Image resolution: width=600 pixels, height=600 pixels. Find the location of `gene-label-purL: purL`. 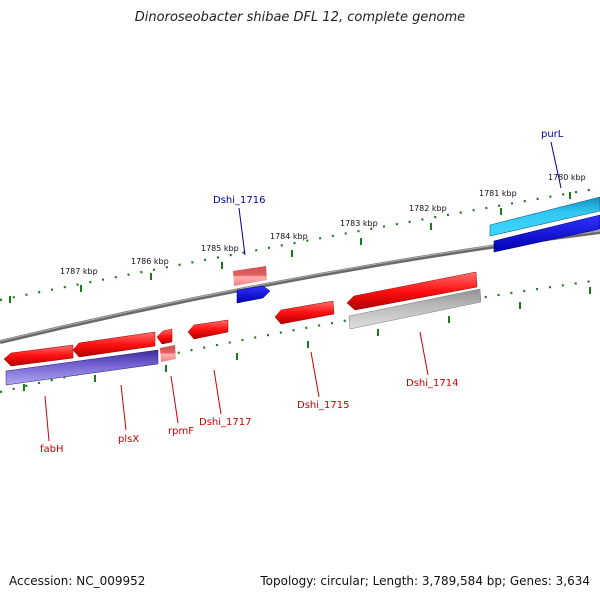

gene-label-purL: purL is located at coordinates (552, 134).